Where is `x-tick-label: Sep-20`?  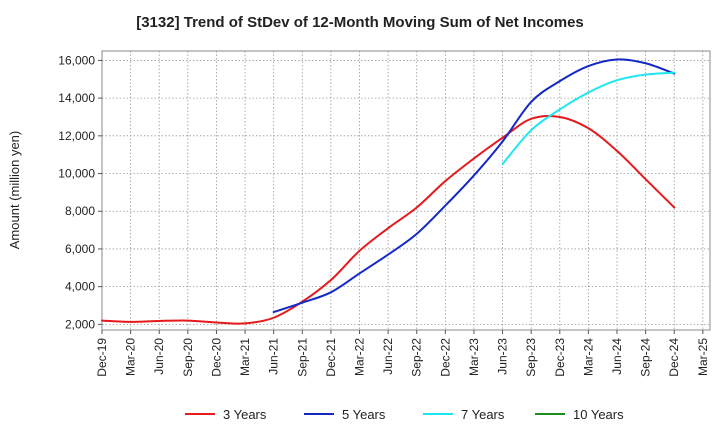
x-tick-label: Sep-20 is located at coordinates (188, 357).